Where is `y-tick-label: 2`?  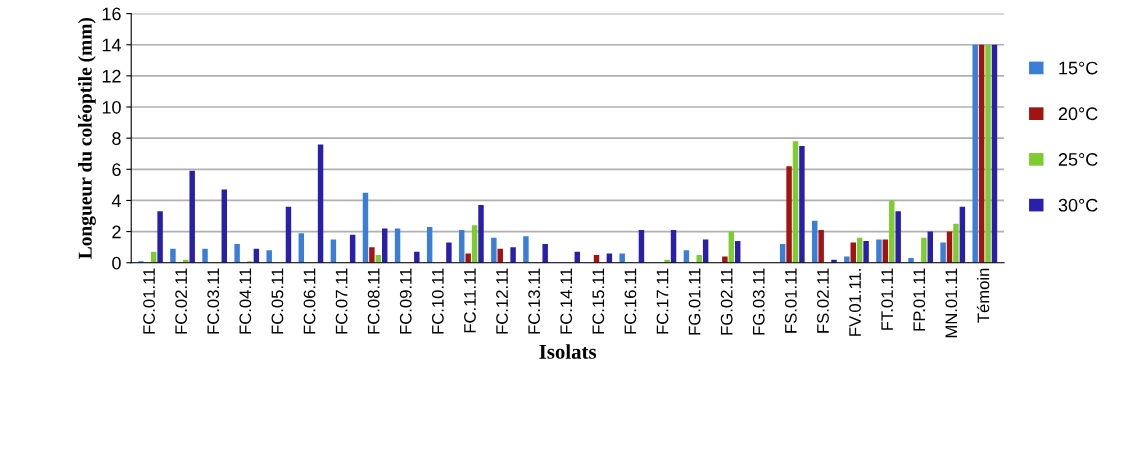
y-tick-label: 2 is located at coordinates (116, 232).